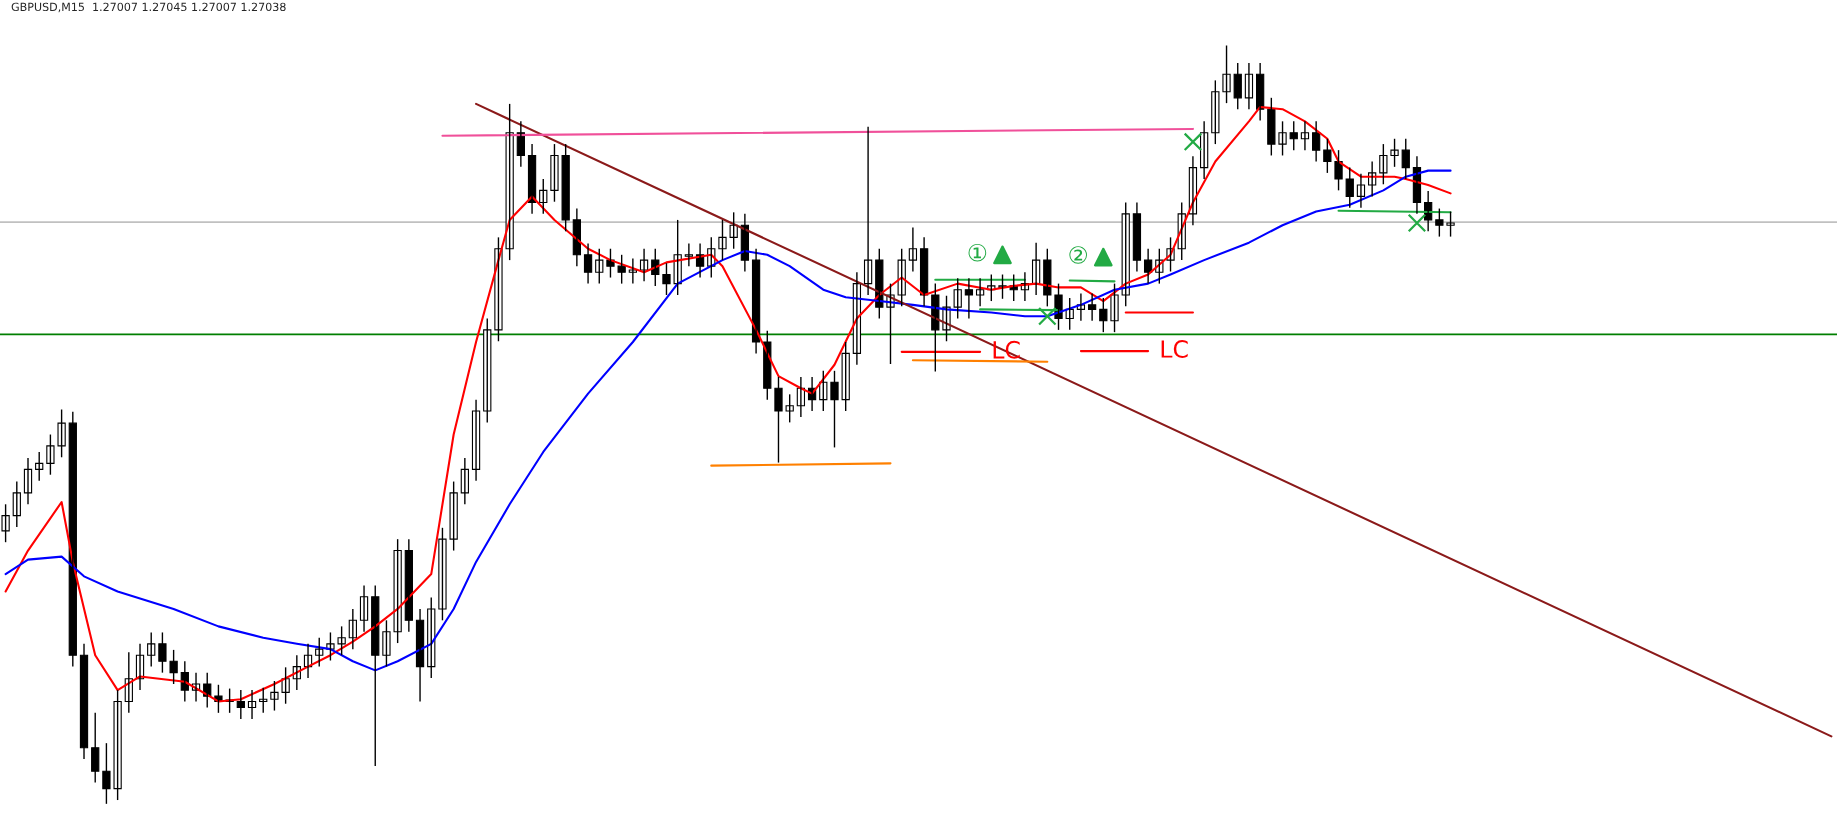 This screenshot has height=819, width=1837. What do you see at coordinates (148, 7) in the screenshot?
I see `chart-title: GBPUSD,M15 1.27007 1.27045 1.27007 1.27038` at bounding box center [148, 7].